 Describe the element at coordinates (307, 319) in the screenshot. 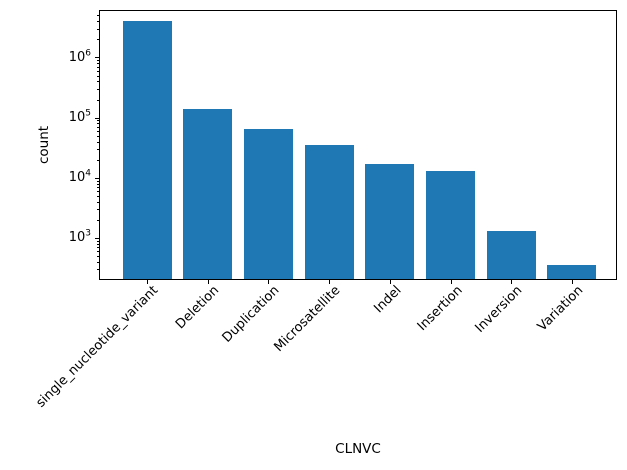

I see `x-tick-label-microsatellite: Microsatellite` at that location.